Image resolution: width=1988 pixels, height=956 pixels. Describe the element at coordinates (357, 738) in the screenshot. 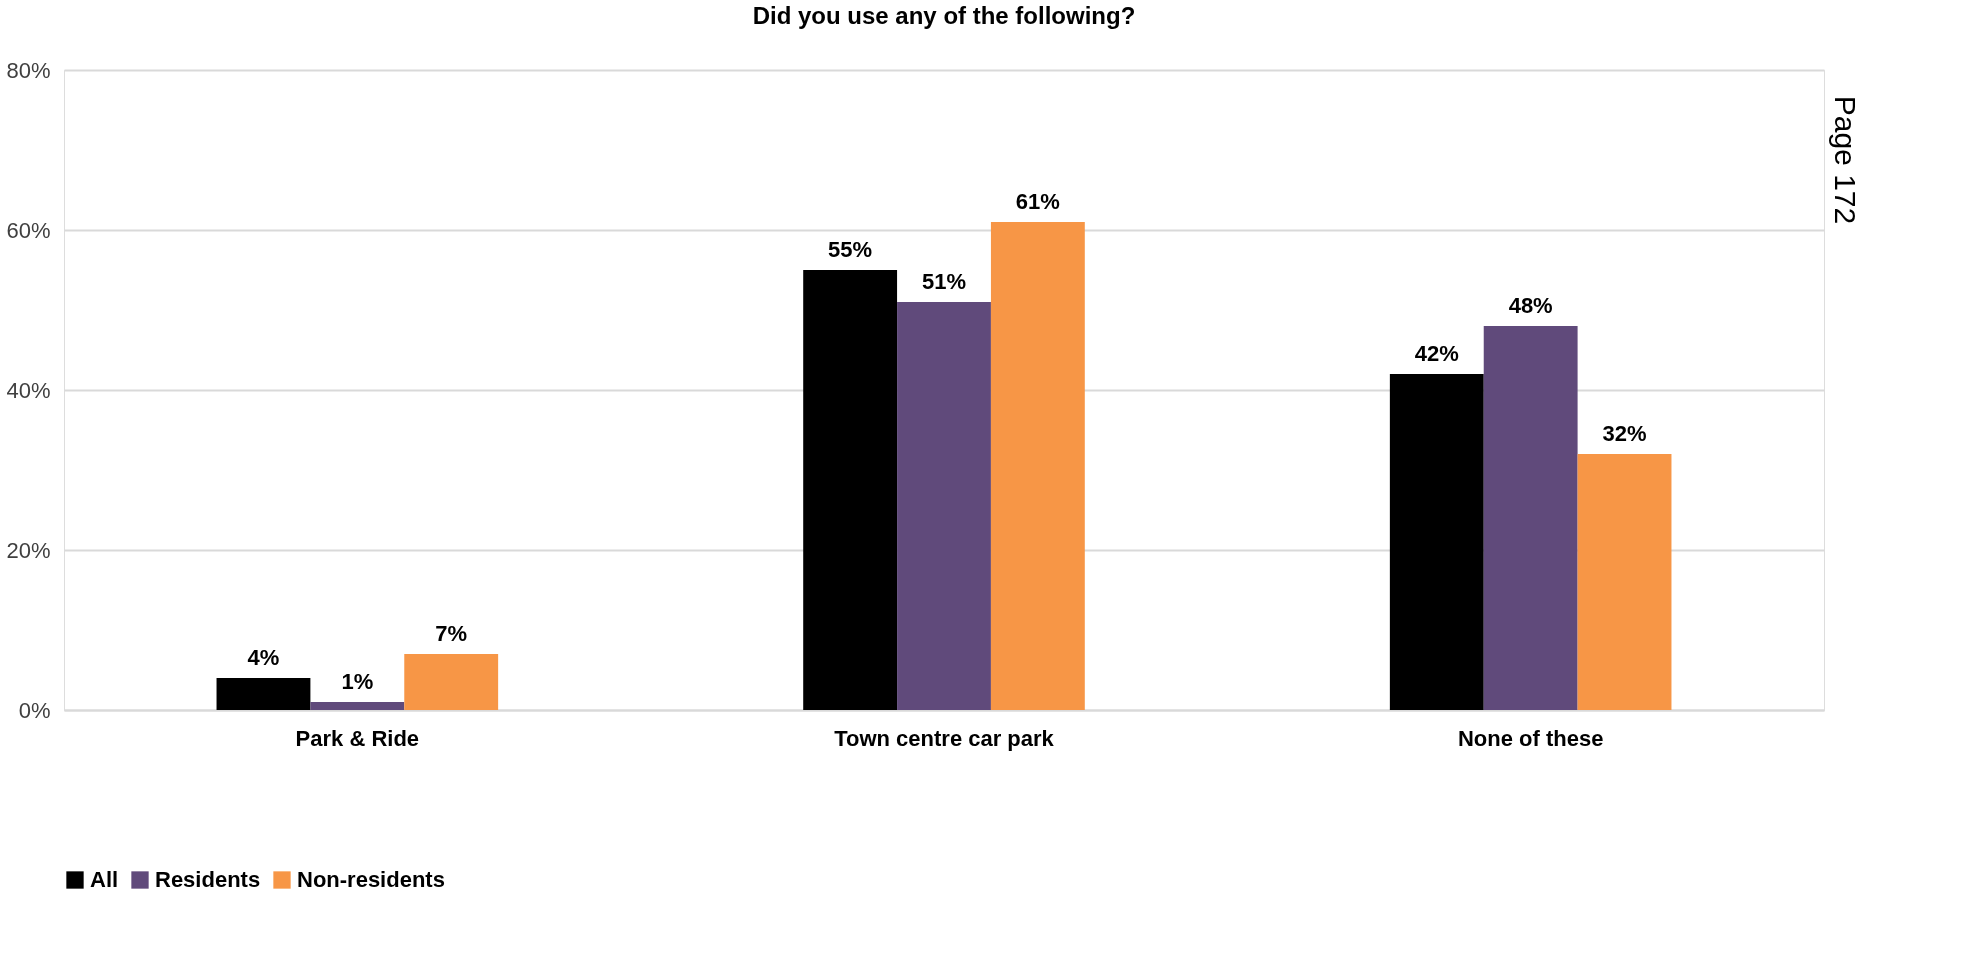

I see `x-tick-label: Park & Ride` at that location.